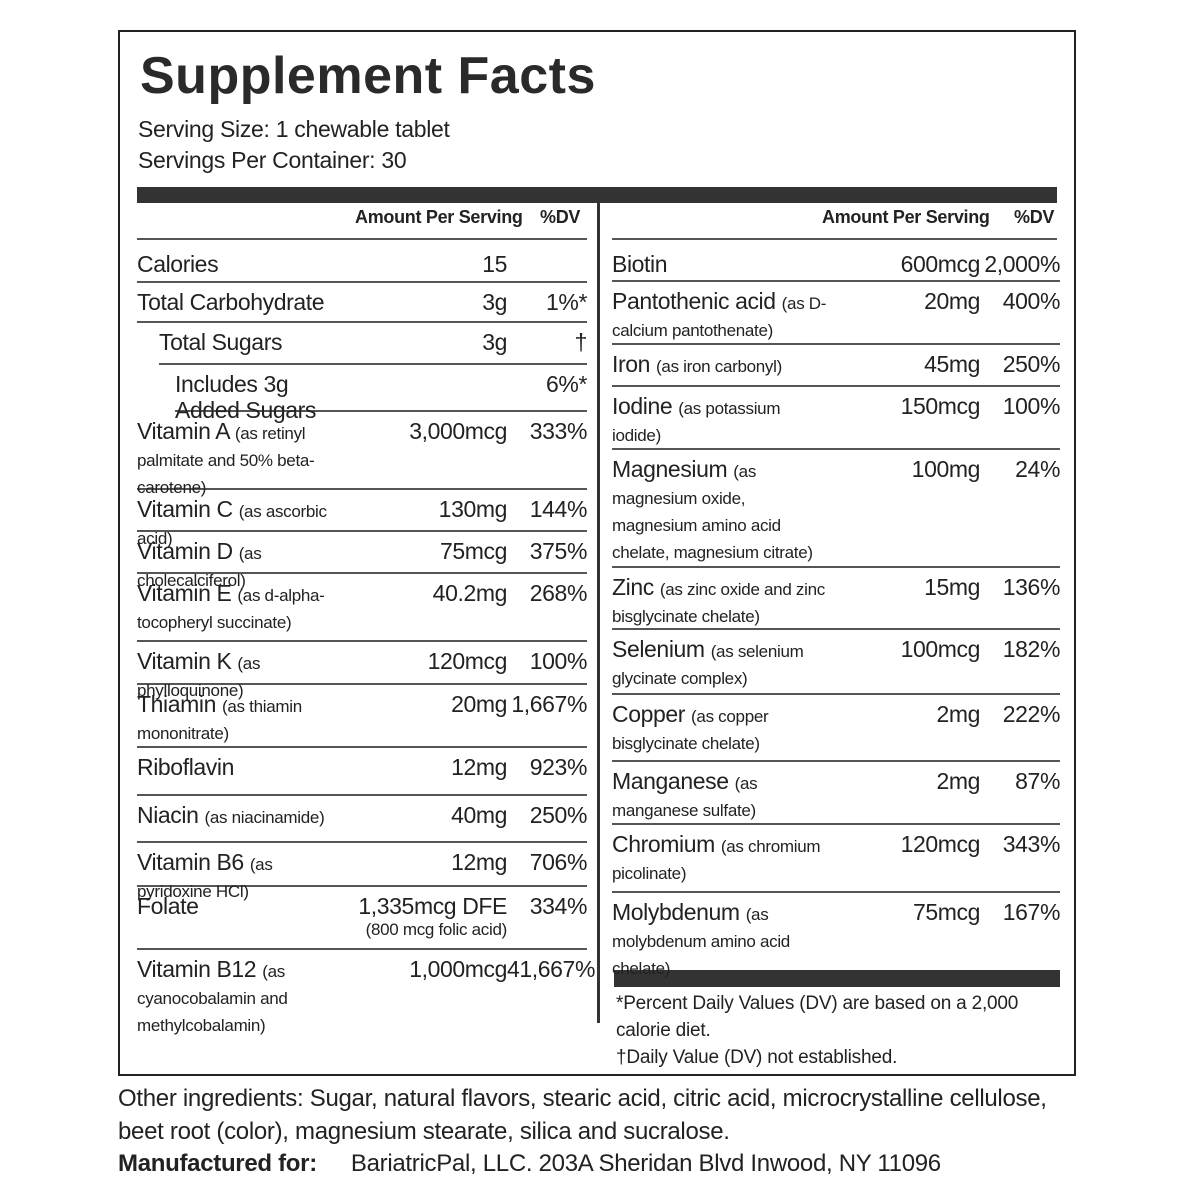 The height and width of the screenshot is (1200, 1200). I want to click on dv-cell: 706%, so click(547, 862).